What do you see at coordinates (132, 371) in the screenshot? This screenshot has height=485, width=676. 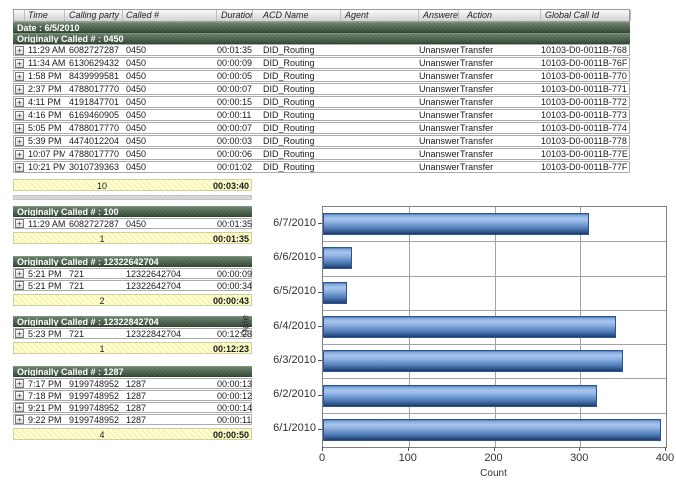 I see `originally-called-band: Originally Called # : 1287` at bounding box center [132, 371].